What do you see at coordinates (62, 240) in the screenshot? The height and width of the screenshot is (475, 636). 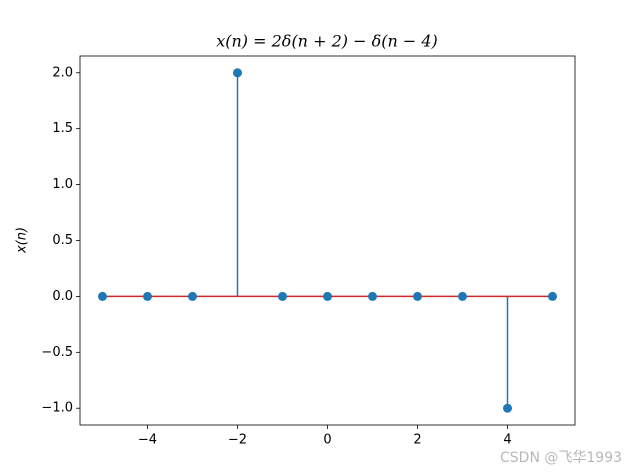 I see `y-tick-label: 0.5` at bounding box center [62, 240].